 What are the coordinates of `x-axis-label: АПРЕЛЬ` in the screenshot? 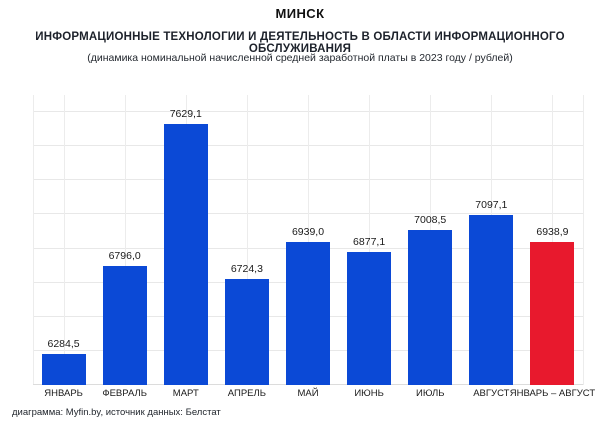 It's located at (246, 393).